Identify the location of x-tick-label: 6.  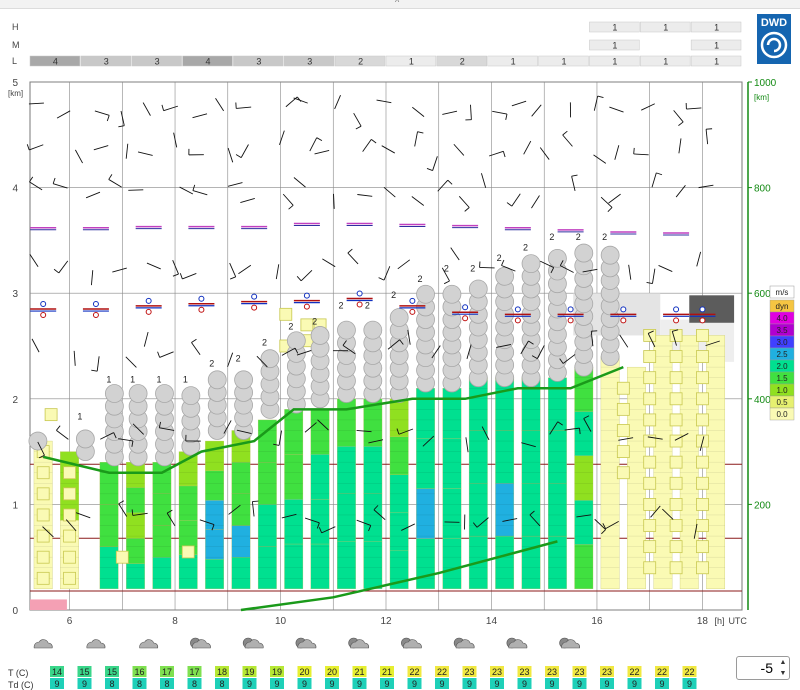
(70, 621).